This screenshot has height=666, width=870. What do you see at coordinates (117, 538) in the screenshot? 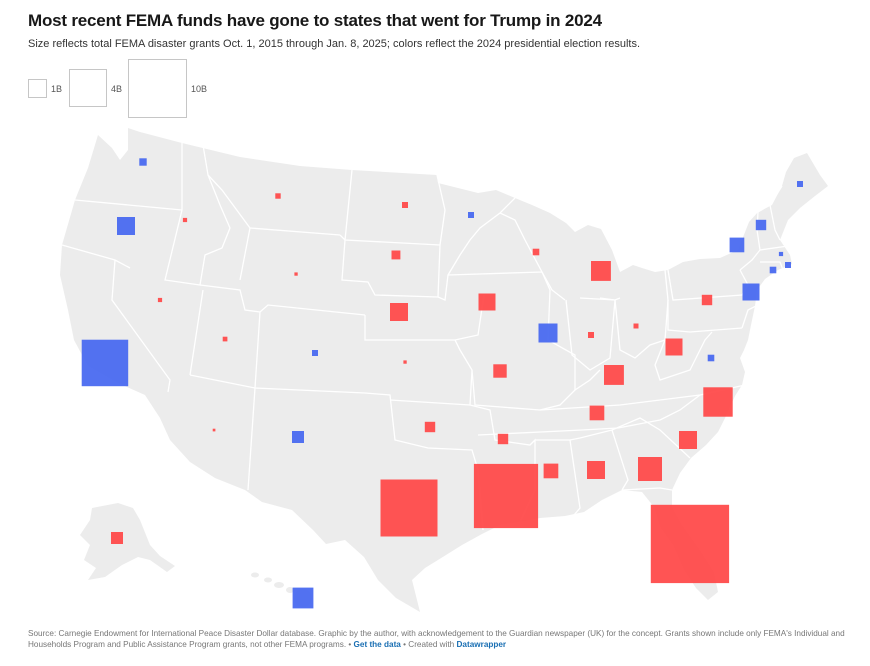
I see `state-symbol-ak` at bounding box center [117, 538].